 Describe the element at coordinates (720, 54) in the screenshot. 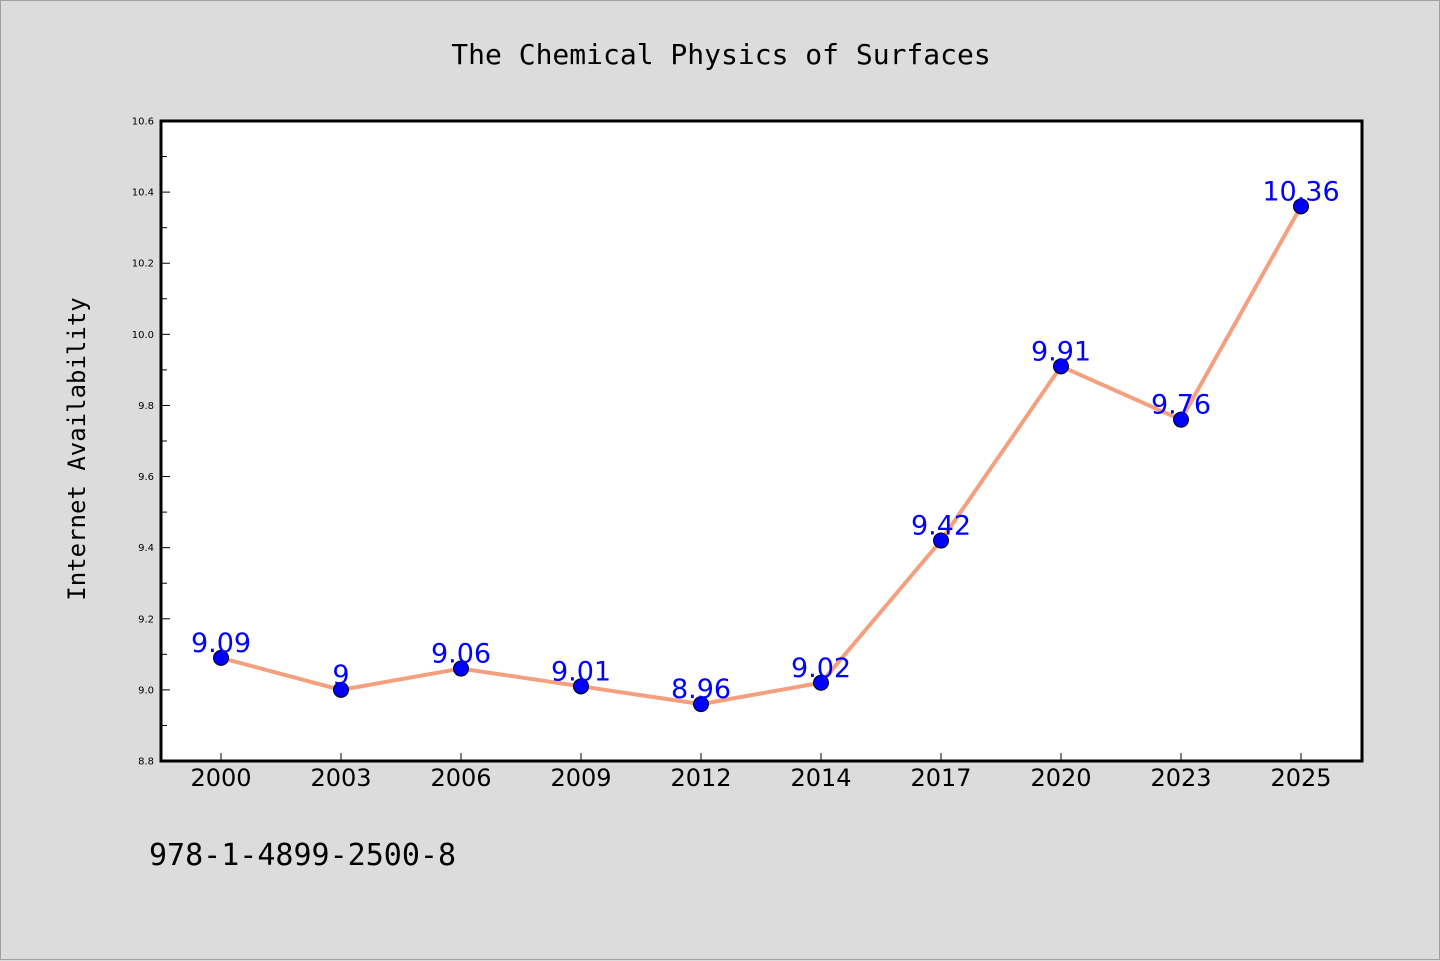

I see `chart-title: The Chemical Physics of Surfaces` at that location.